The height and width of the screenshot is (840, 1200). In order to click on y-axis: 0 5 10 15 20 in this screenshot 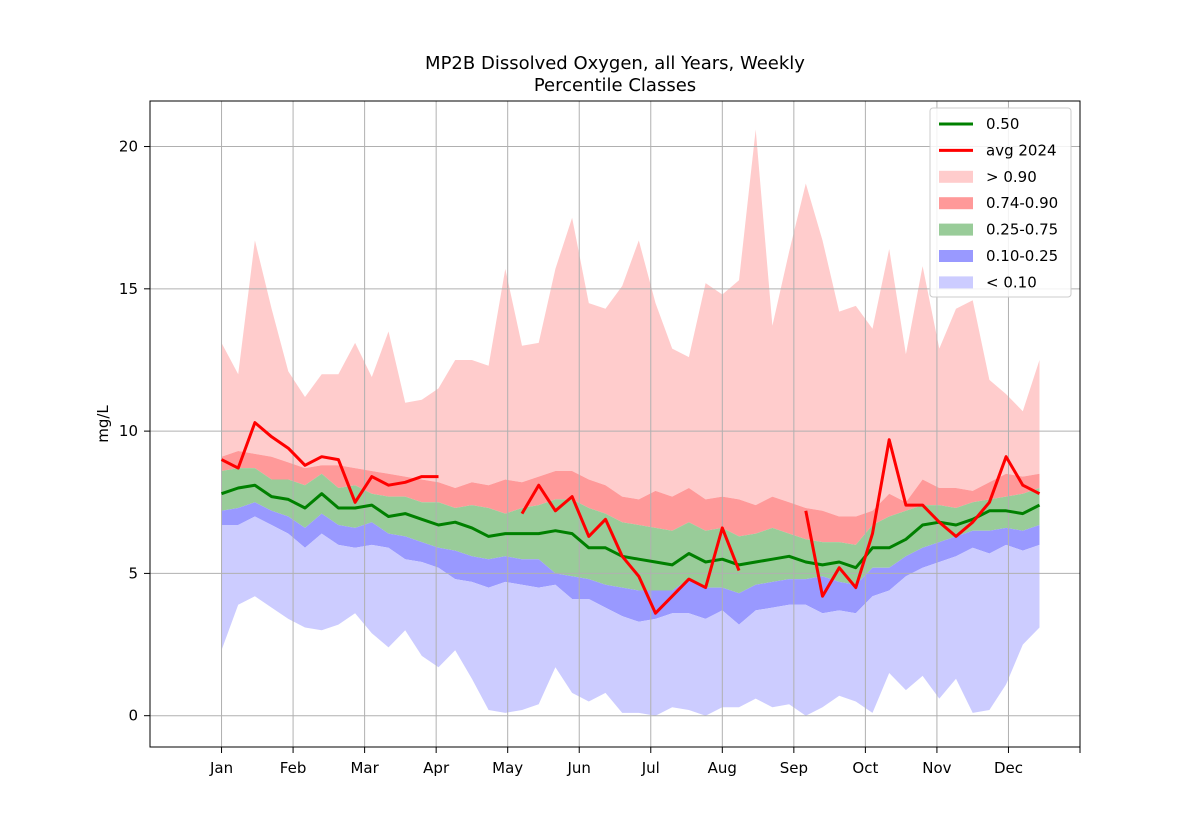, I will do `click(134, 431)`.